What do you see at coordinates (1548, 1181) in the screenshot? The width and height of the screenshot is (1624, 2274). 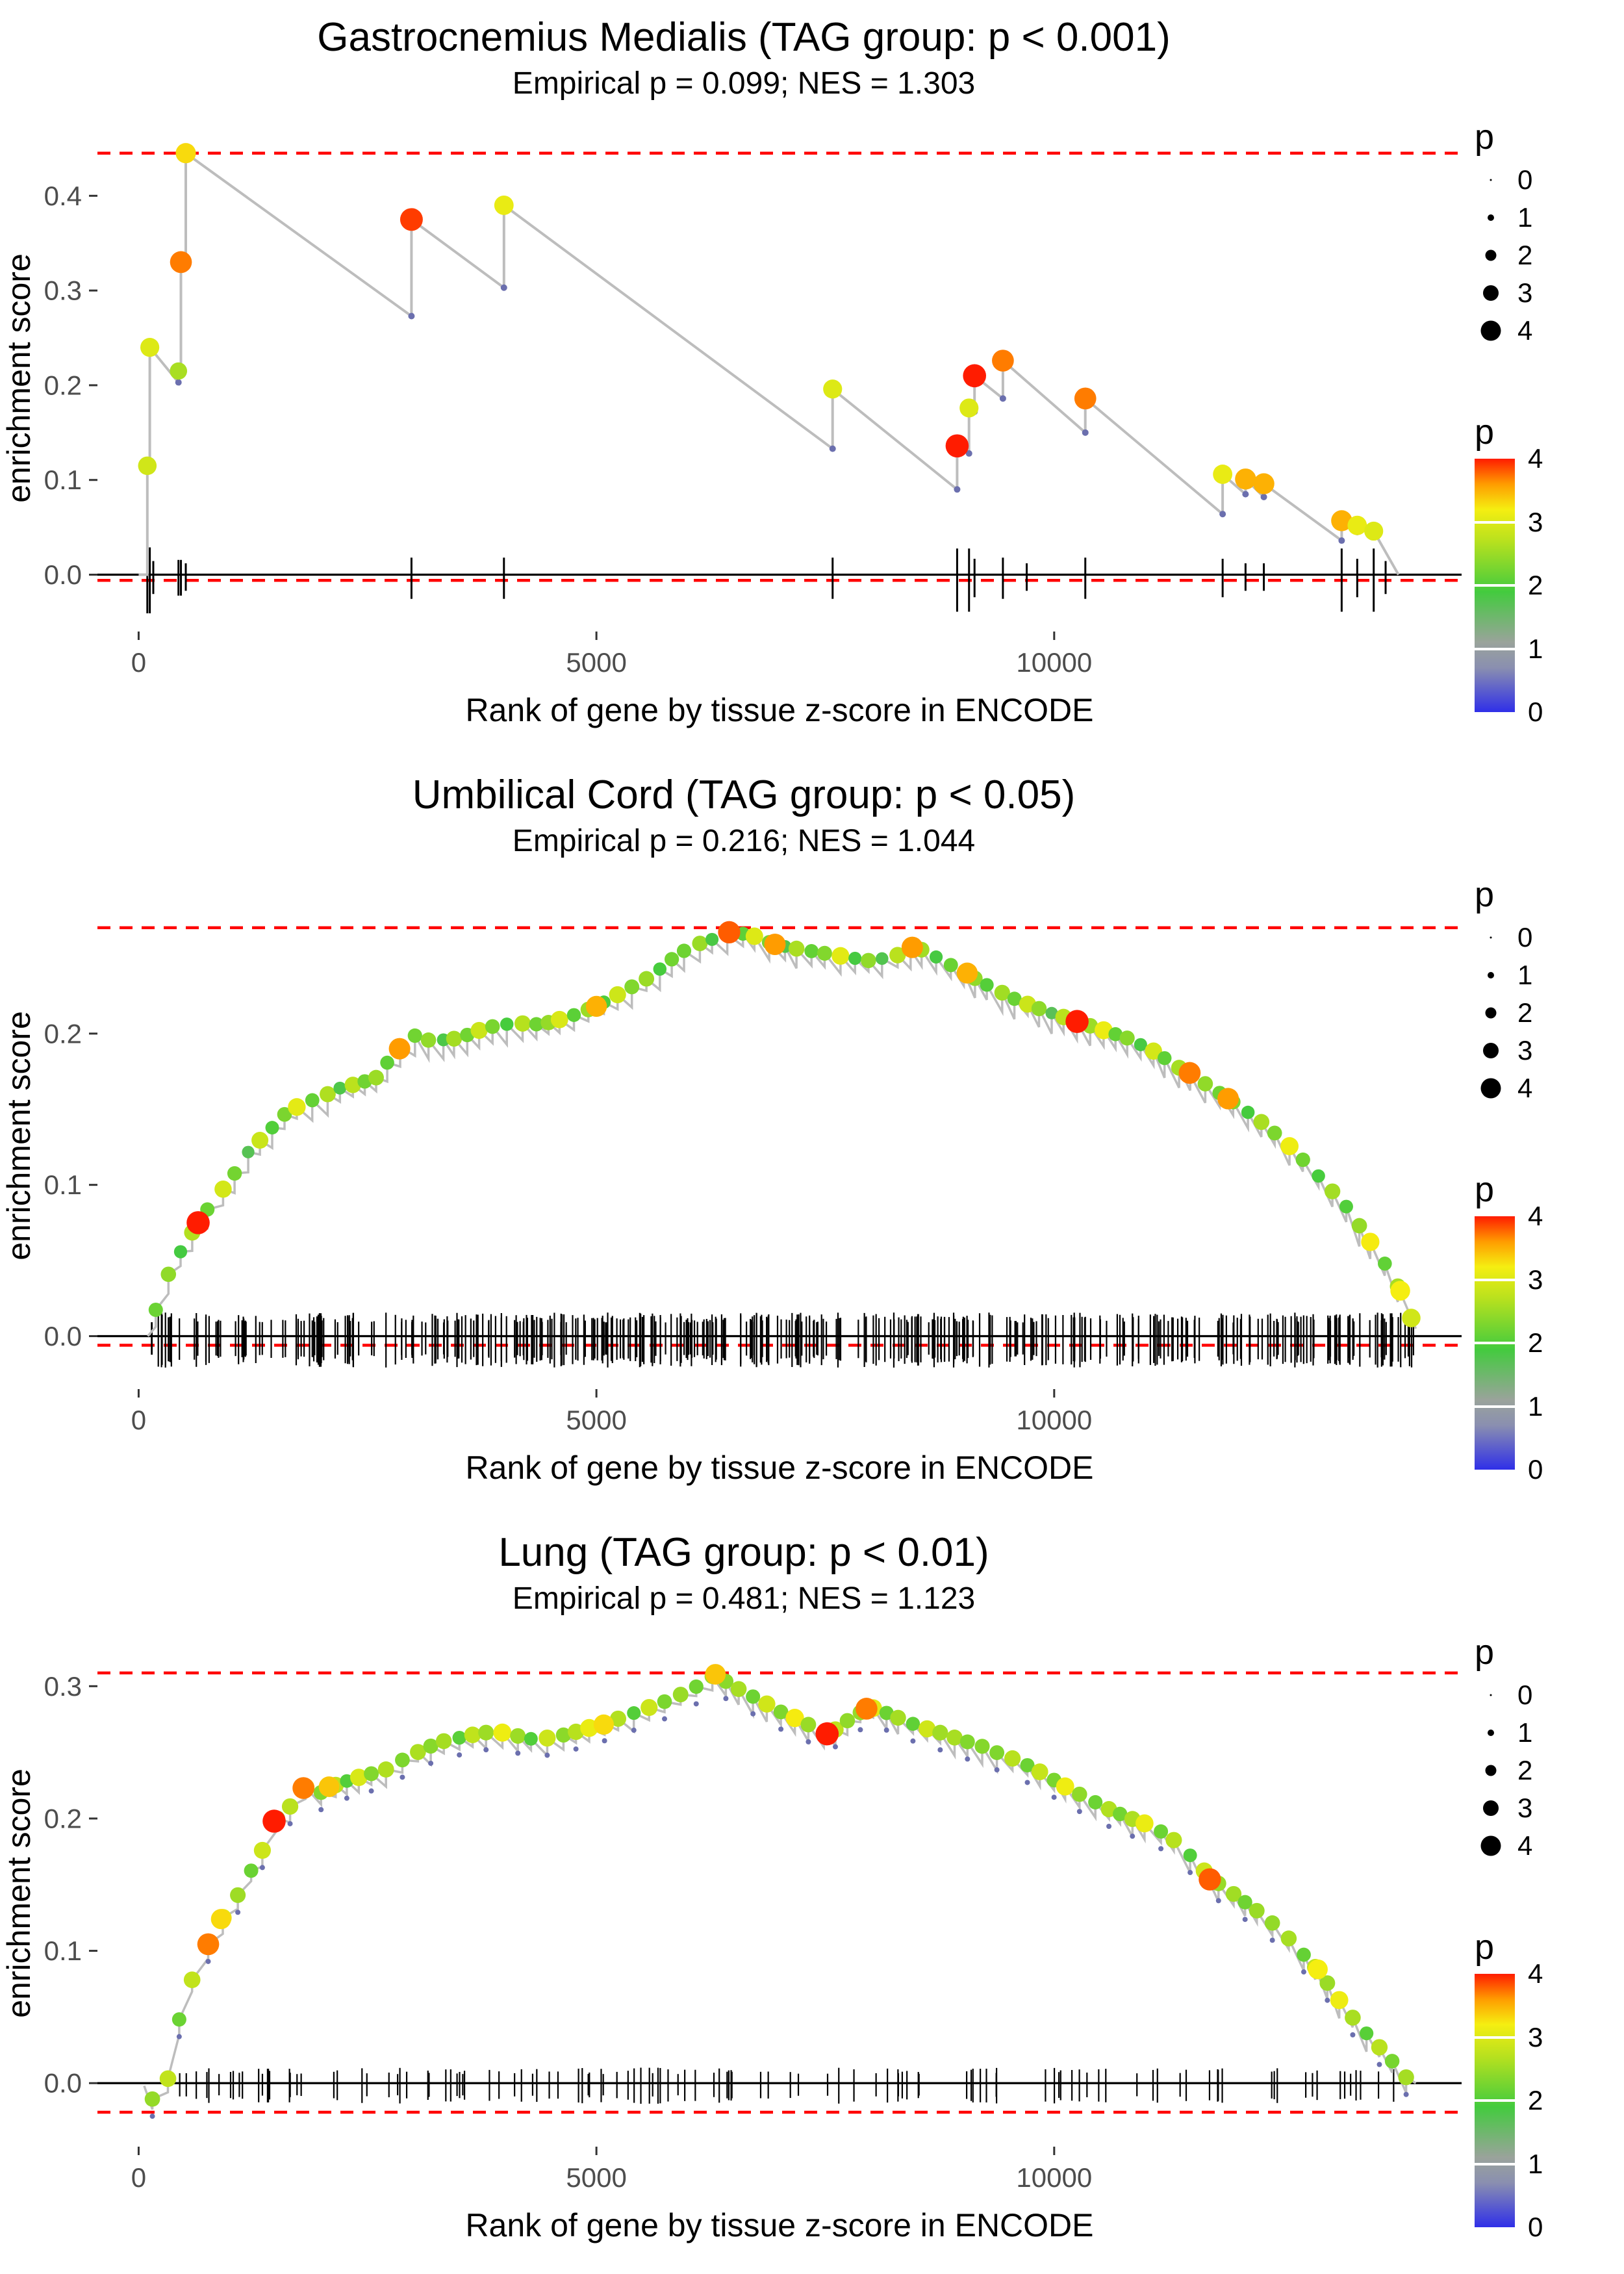 I see `legend-column-2: p 0 1 2 3 4 p 4 3 2 1 0` at bounding box center [1548, 1181].